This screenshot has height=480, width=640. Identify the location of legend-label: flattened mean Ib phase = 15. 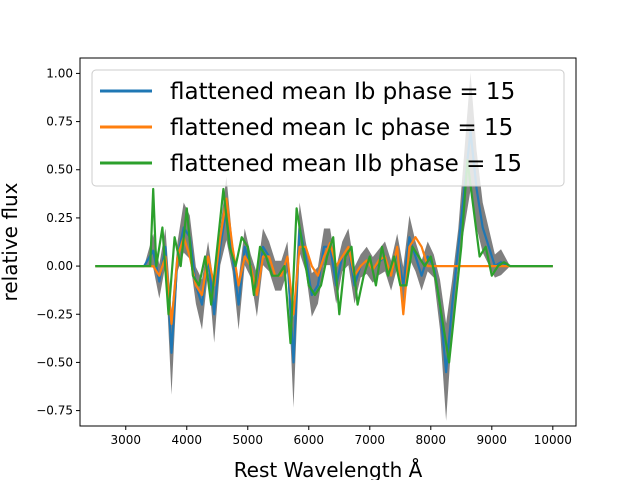
(342, 92).